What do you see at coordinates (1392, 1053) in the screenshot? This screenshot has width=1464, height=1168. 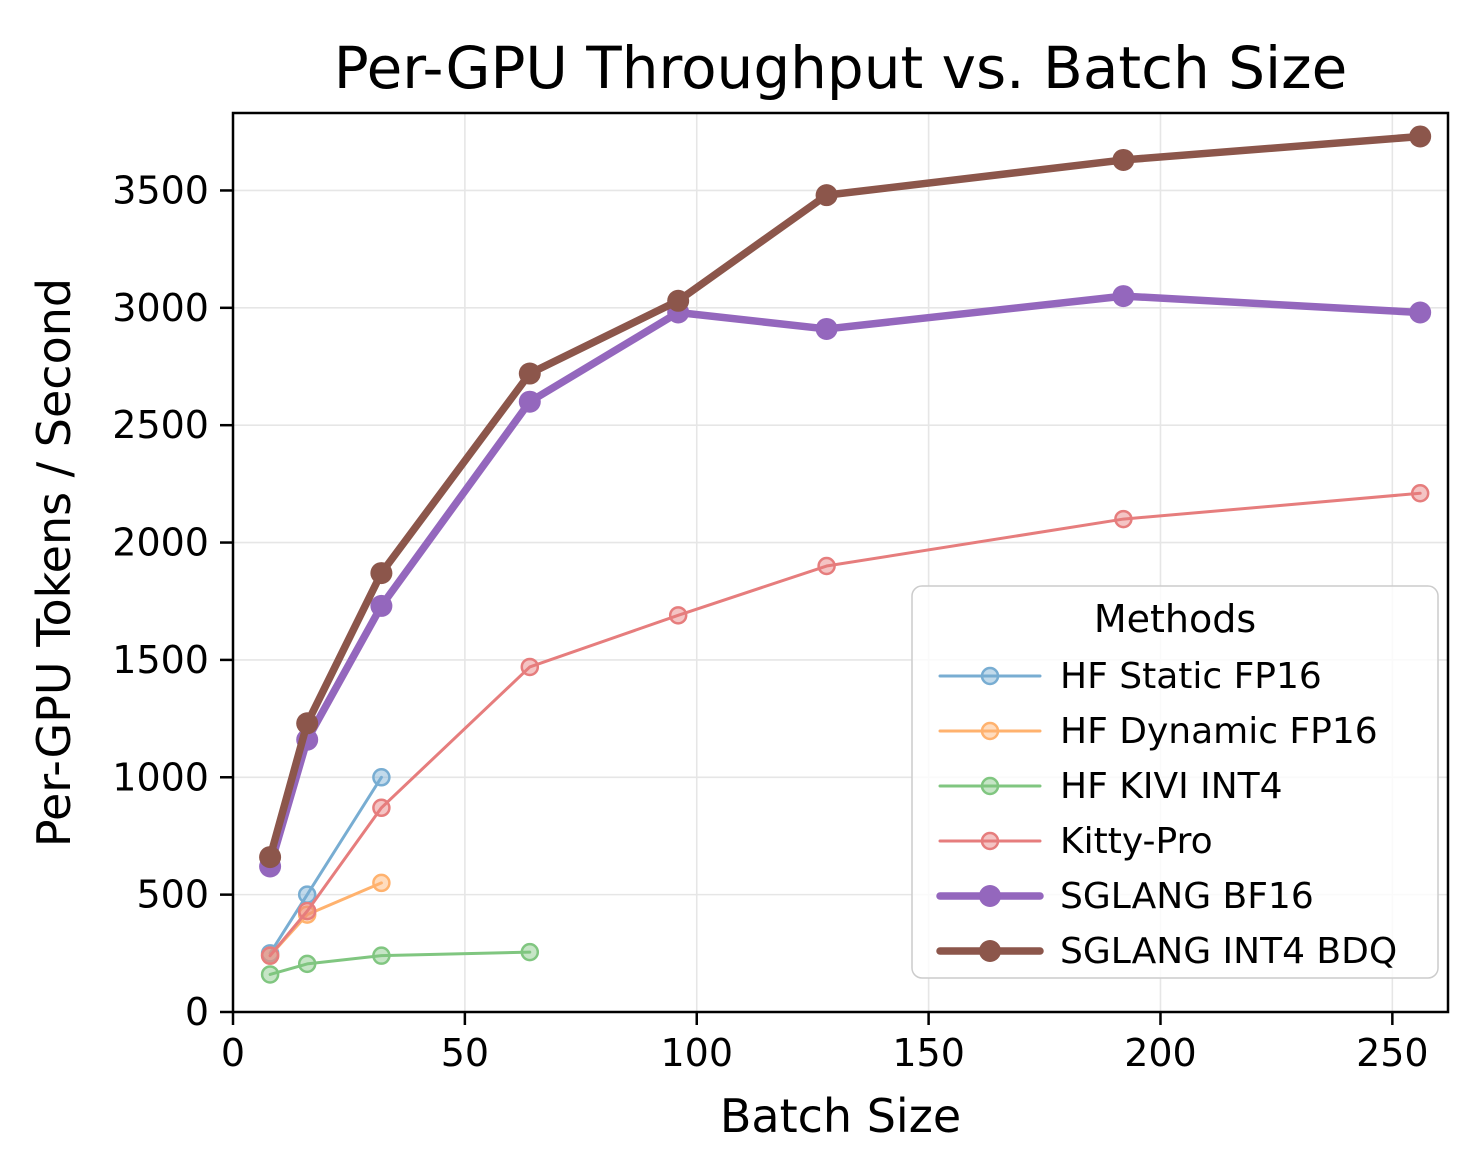 I see `x-tick-label: 250` at bounding box center [1392, 1053].